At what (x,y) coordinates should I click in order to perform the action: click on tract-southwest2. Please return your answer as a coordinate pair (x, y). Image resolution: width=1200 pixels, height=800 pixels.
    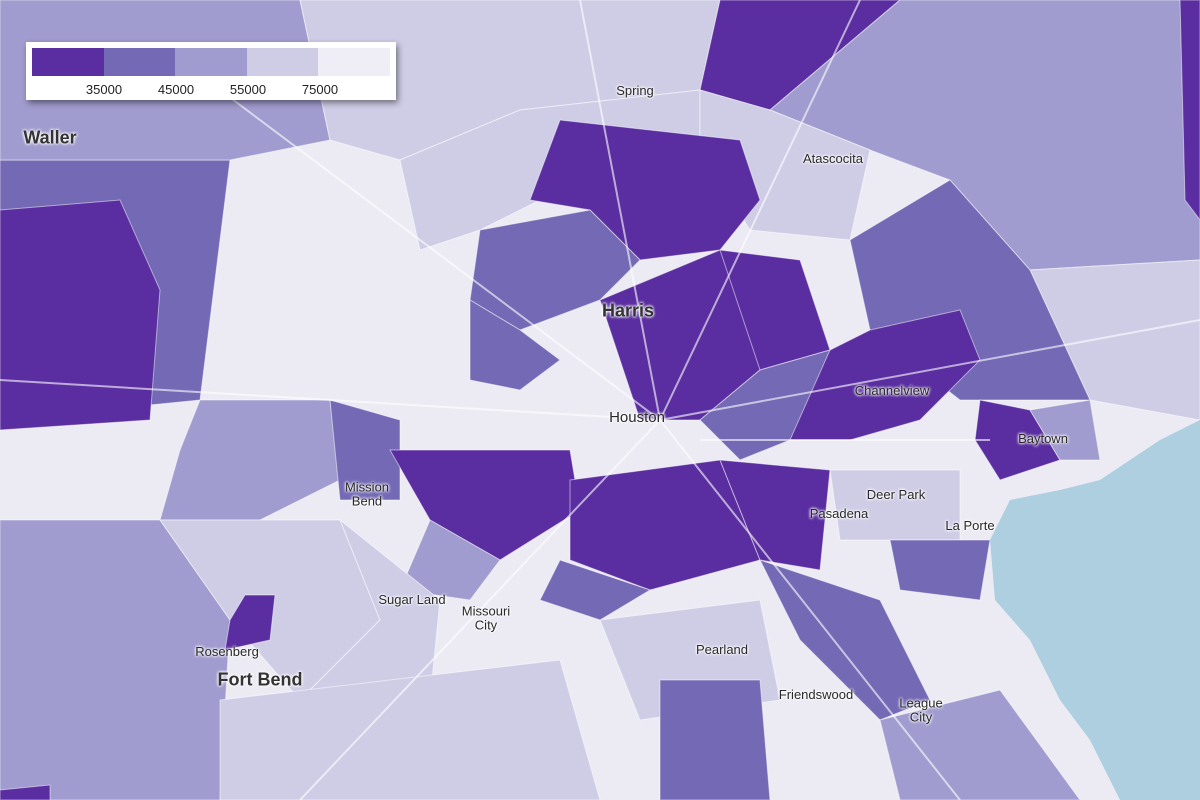
    Looking at the image, I should click on (450, 560).